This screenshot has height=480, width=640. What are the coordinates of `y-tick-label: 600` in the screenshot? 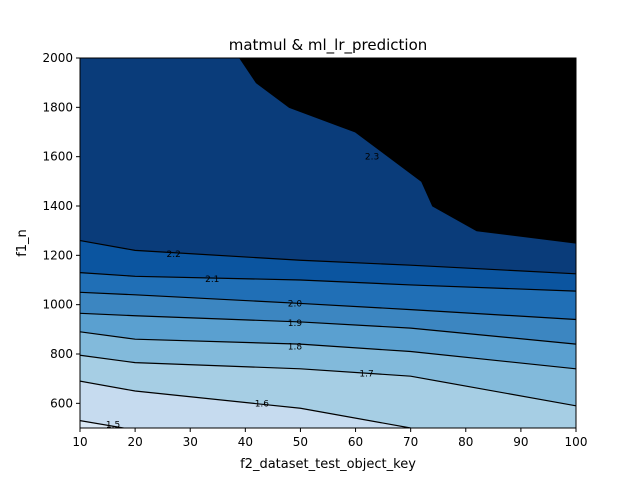 It's located at (61, 403).